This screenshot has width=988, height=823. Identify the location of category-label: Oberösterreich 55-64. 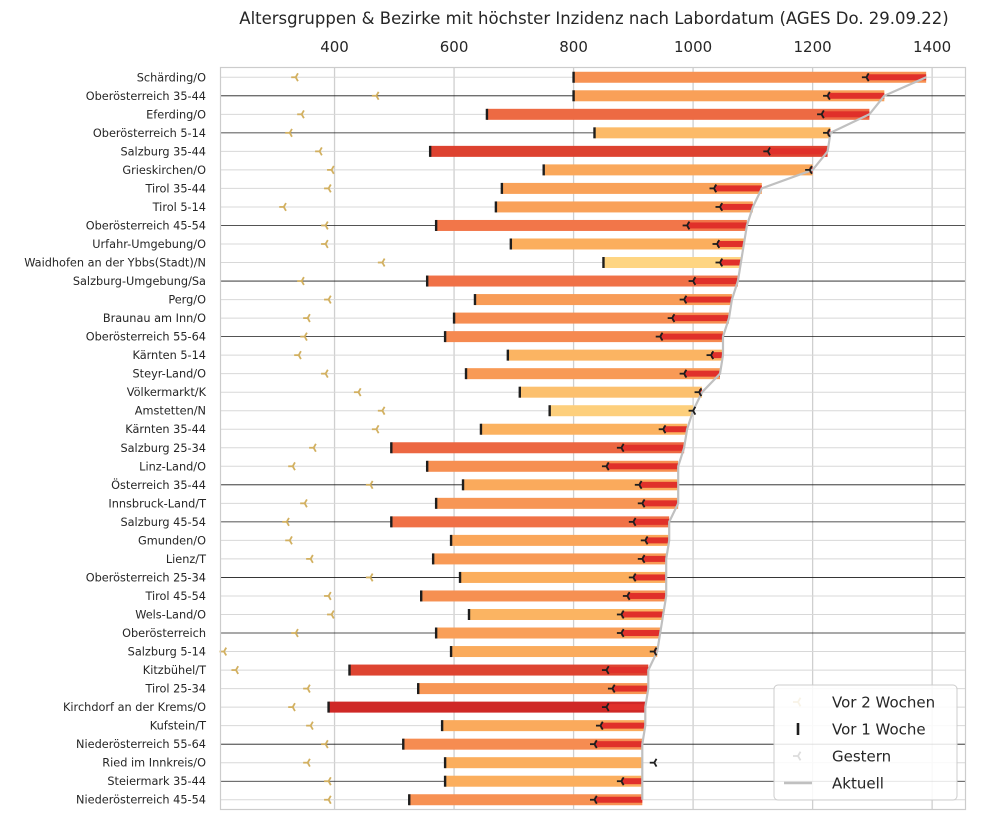
(146, 337).